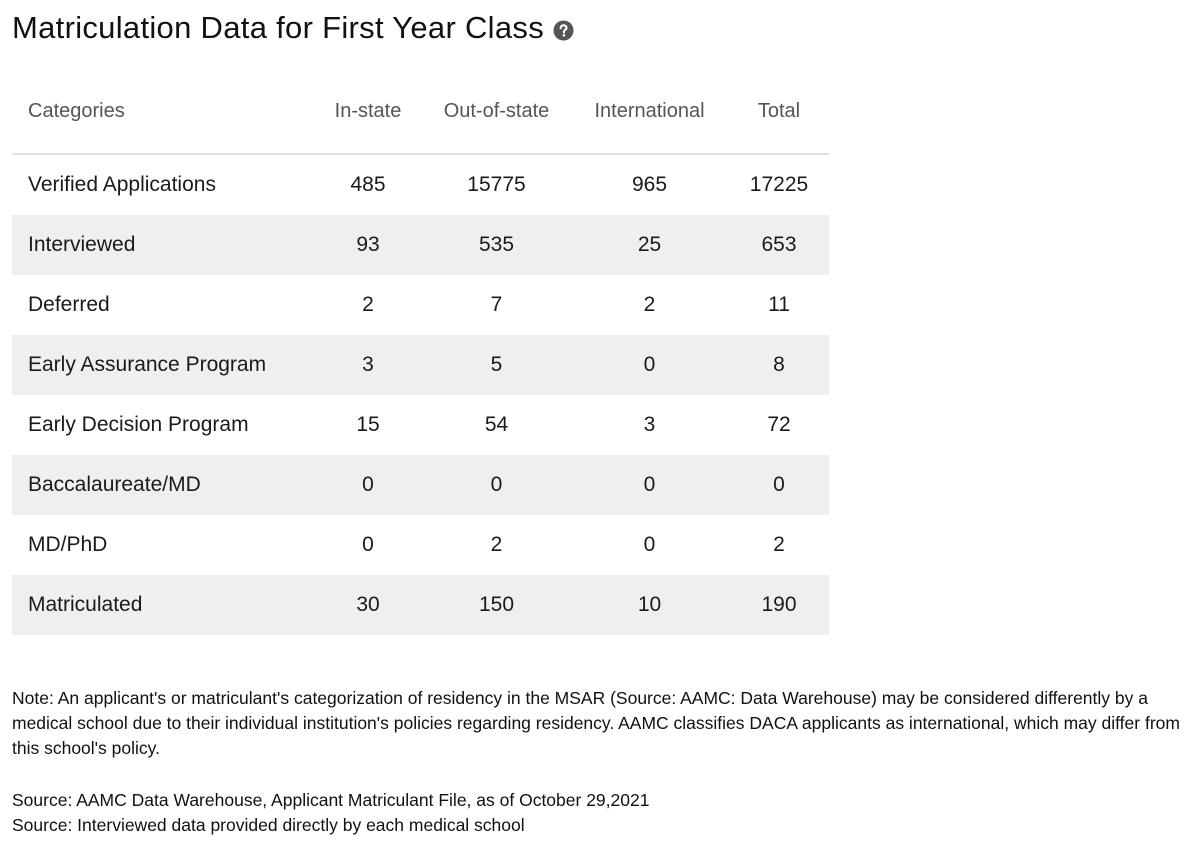 The height and width of the screenshot is (845, 1200). Describe the element at coordinates (649, 604) in the screenshot. I see `cell-international: 10` at that location.